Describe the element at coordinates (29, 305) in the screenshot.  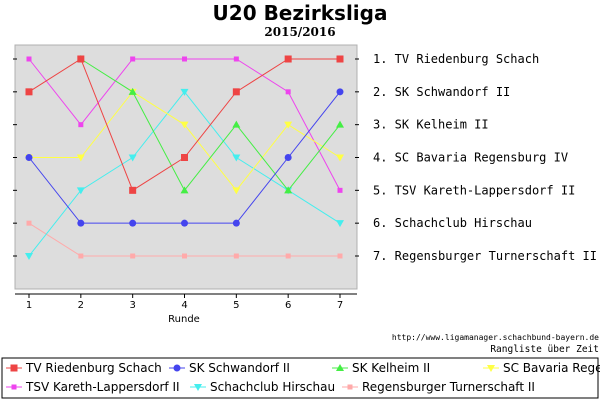
I see `x-tick-label: 1` at that location.